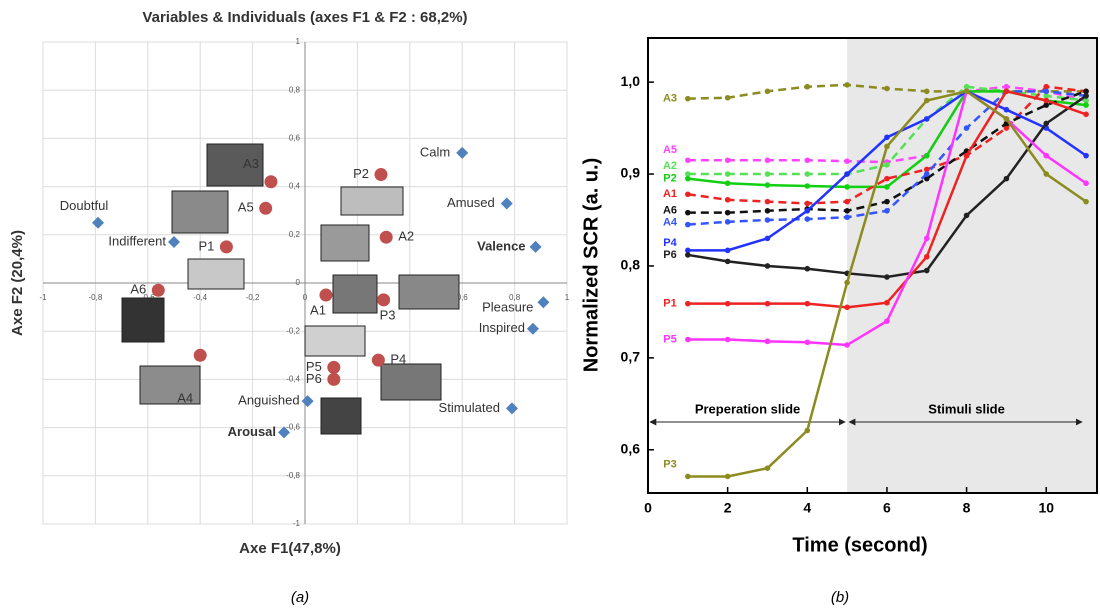  What do you see at coordinates (807, 508) in the screenshot?
I see `x-tick-label: 4` at bounding box center [807, 508].